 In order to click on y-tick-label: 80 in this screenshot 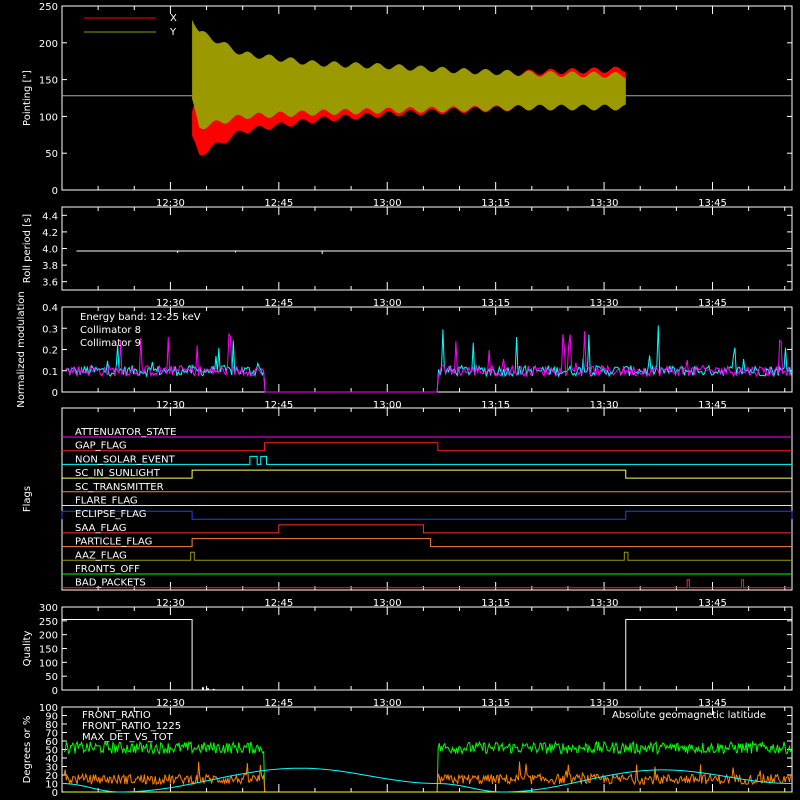, I will do `click(51, 725)`.